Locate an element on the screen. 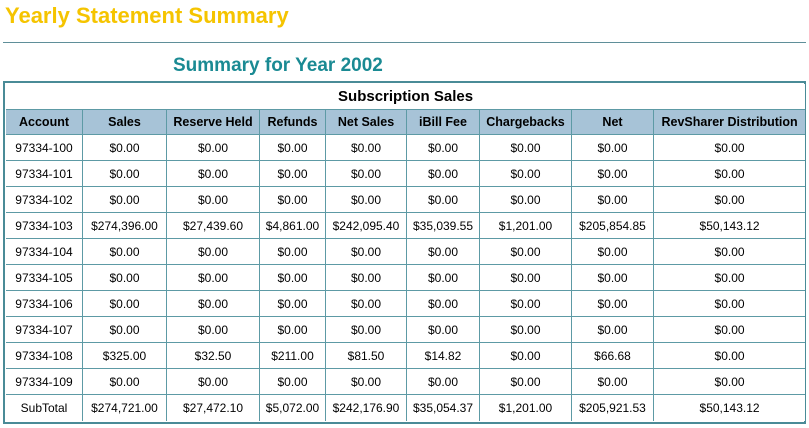  year-summary-heading: Summary for Year 2002 is located at coordinates (278, 65).